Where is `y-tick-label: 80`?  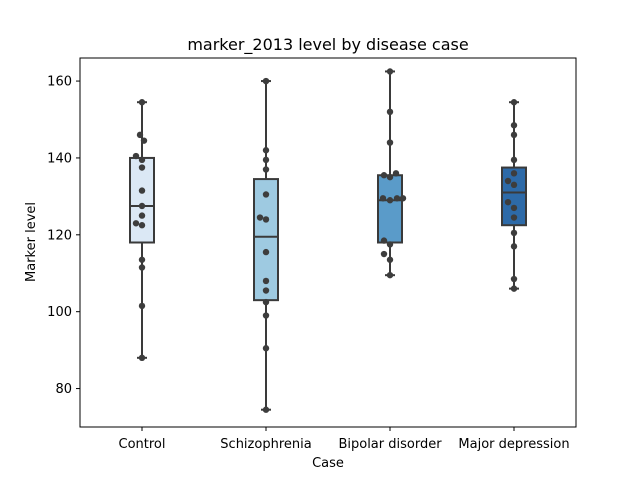
y-tick-label: 80 is located at coordinates (63, 389).